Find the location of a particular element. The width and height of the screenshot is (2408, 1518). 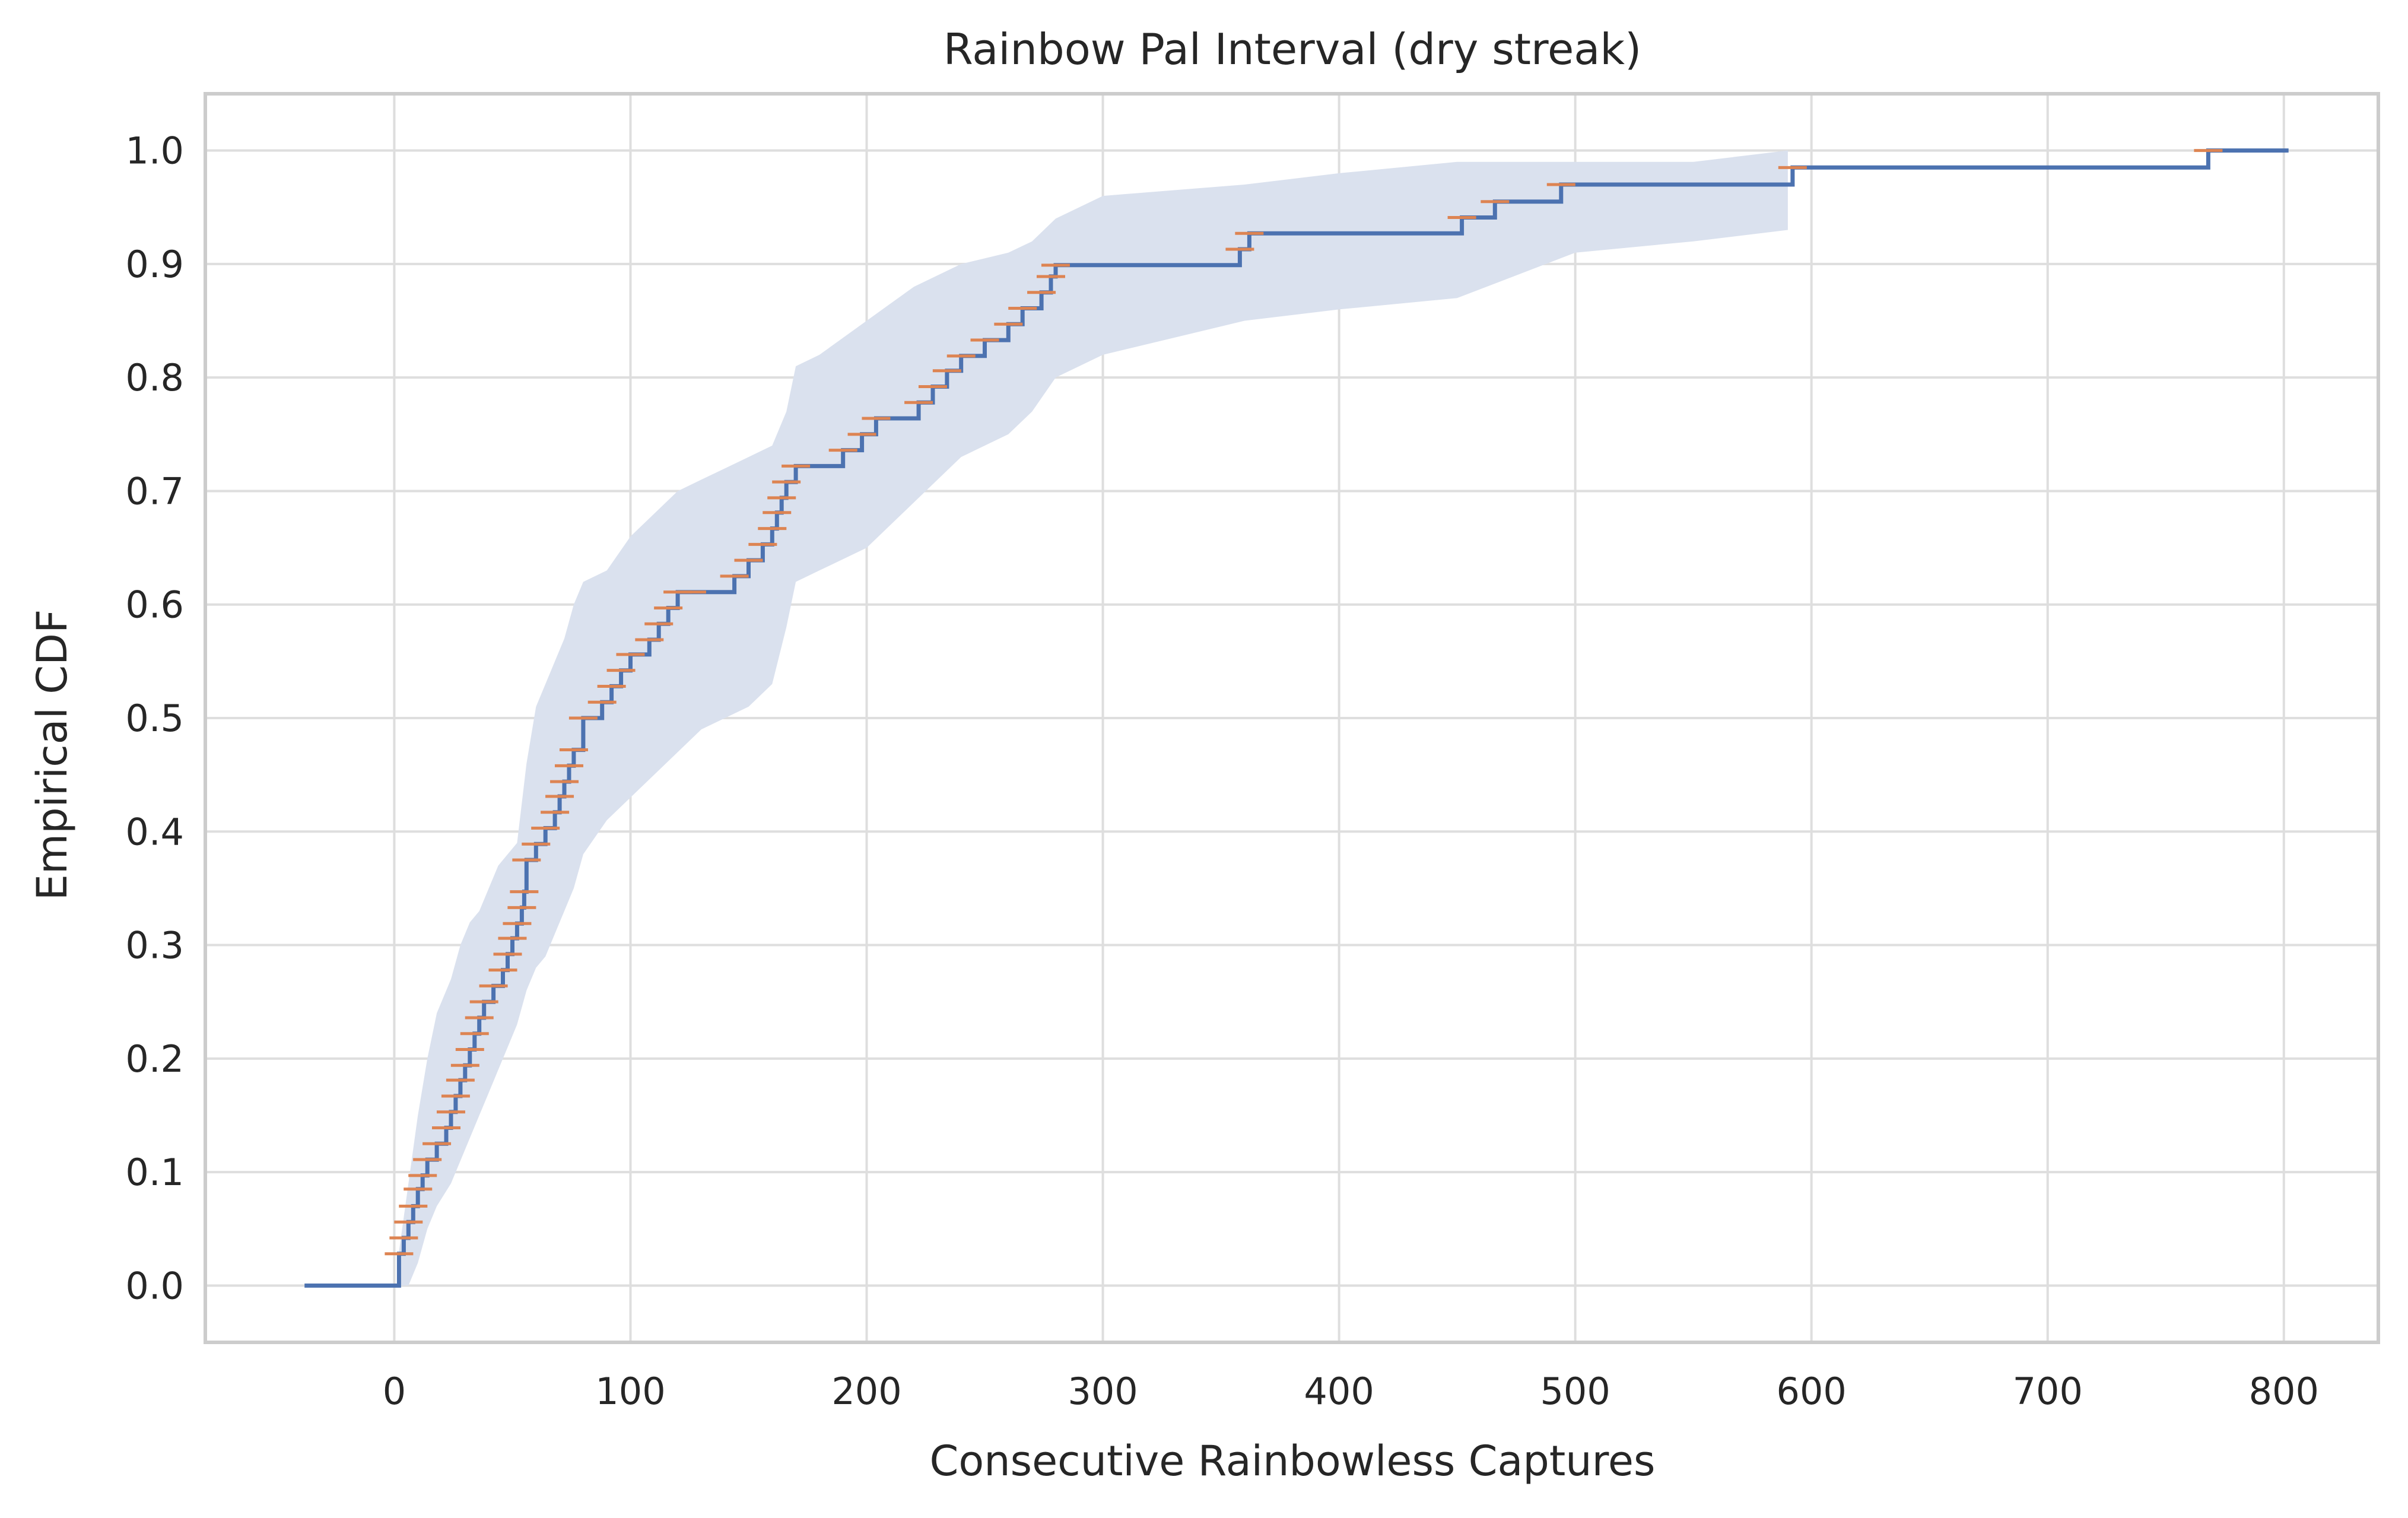

y-tick-label: 0.2 is located at coordinates (154, 1059).